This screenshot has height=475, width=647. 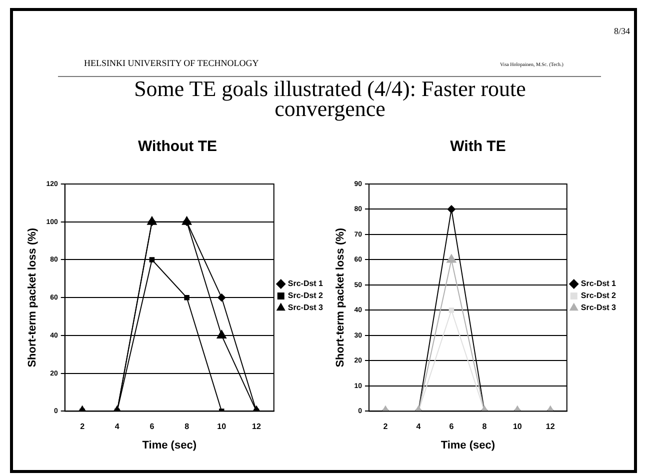 What do you see at coordinates (178, 147) in the screenshot?
I see `chart-title: Without TE` at bounding box center [178, 147].